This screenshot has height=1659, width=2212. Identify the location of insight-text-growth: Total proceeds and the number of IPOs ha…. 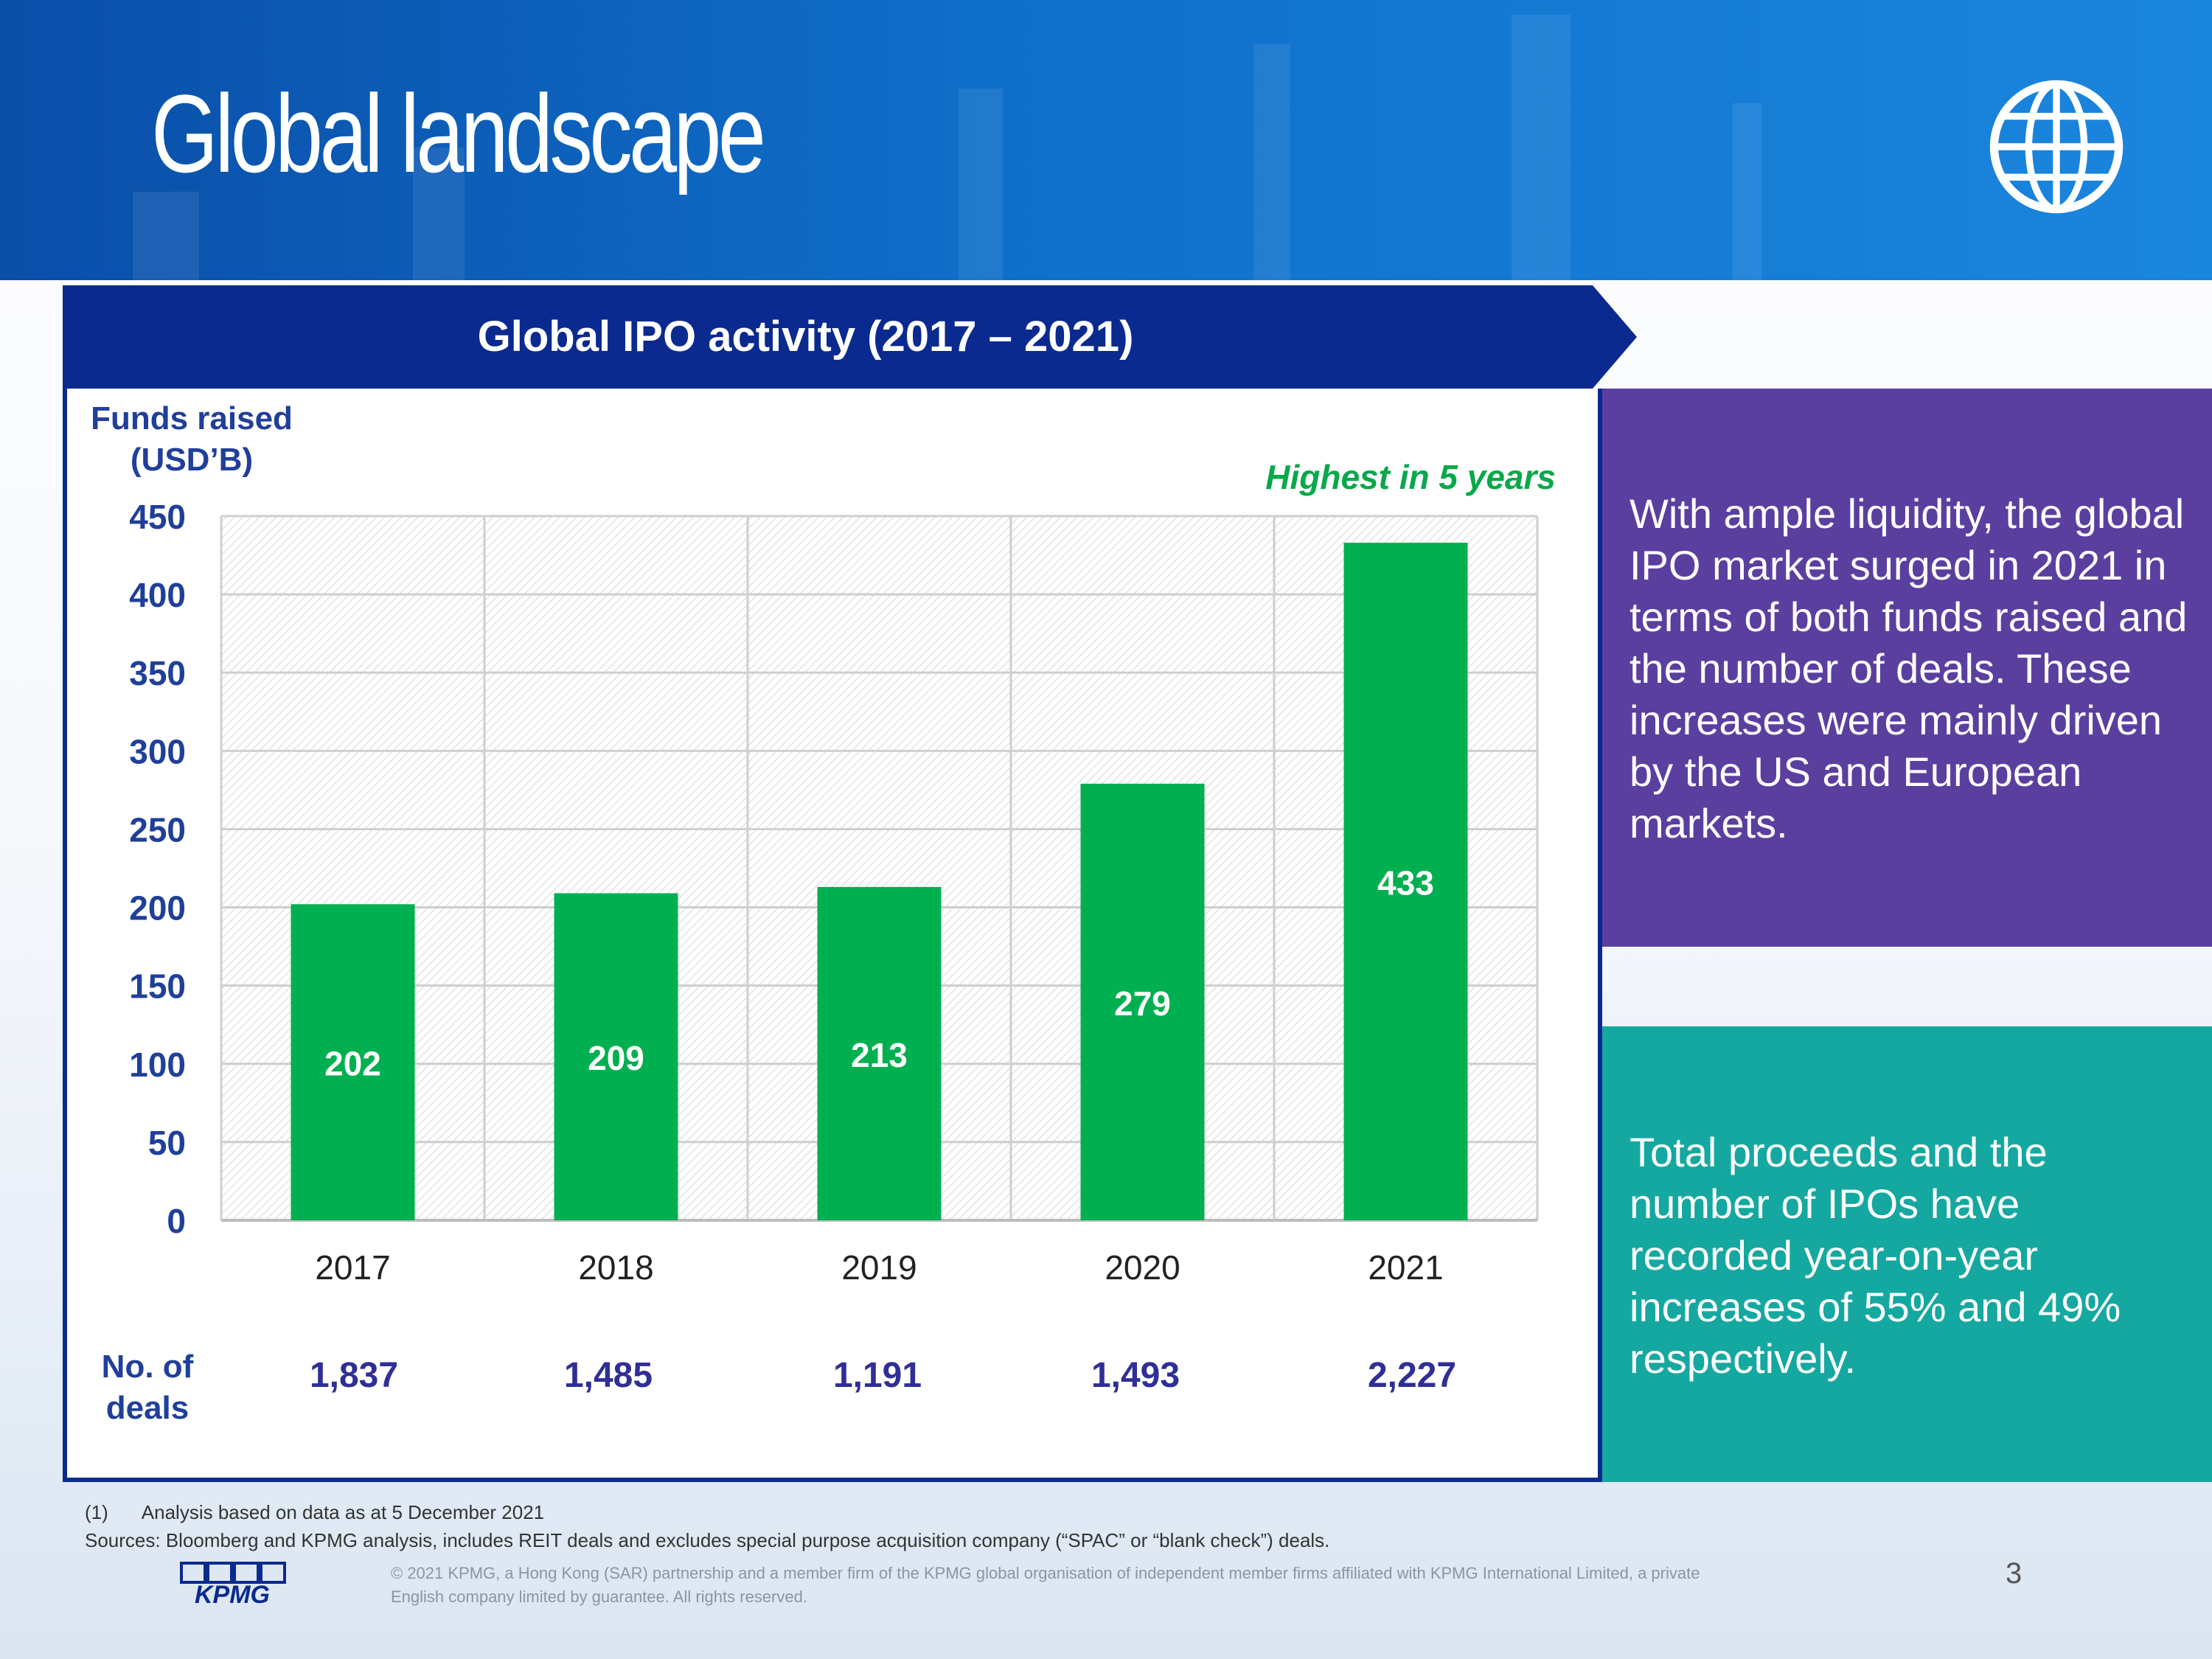
(1875, 1255).